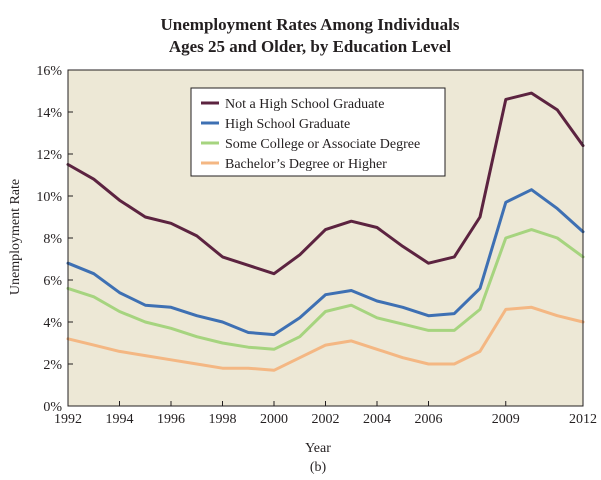 This screenshot has width=601, height=480. Describe the element at coordinates (318, 467) in the screenshot. I see `chart-sublabel: (b)` at that location.